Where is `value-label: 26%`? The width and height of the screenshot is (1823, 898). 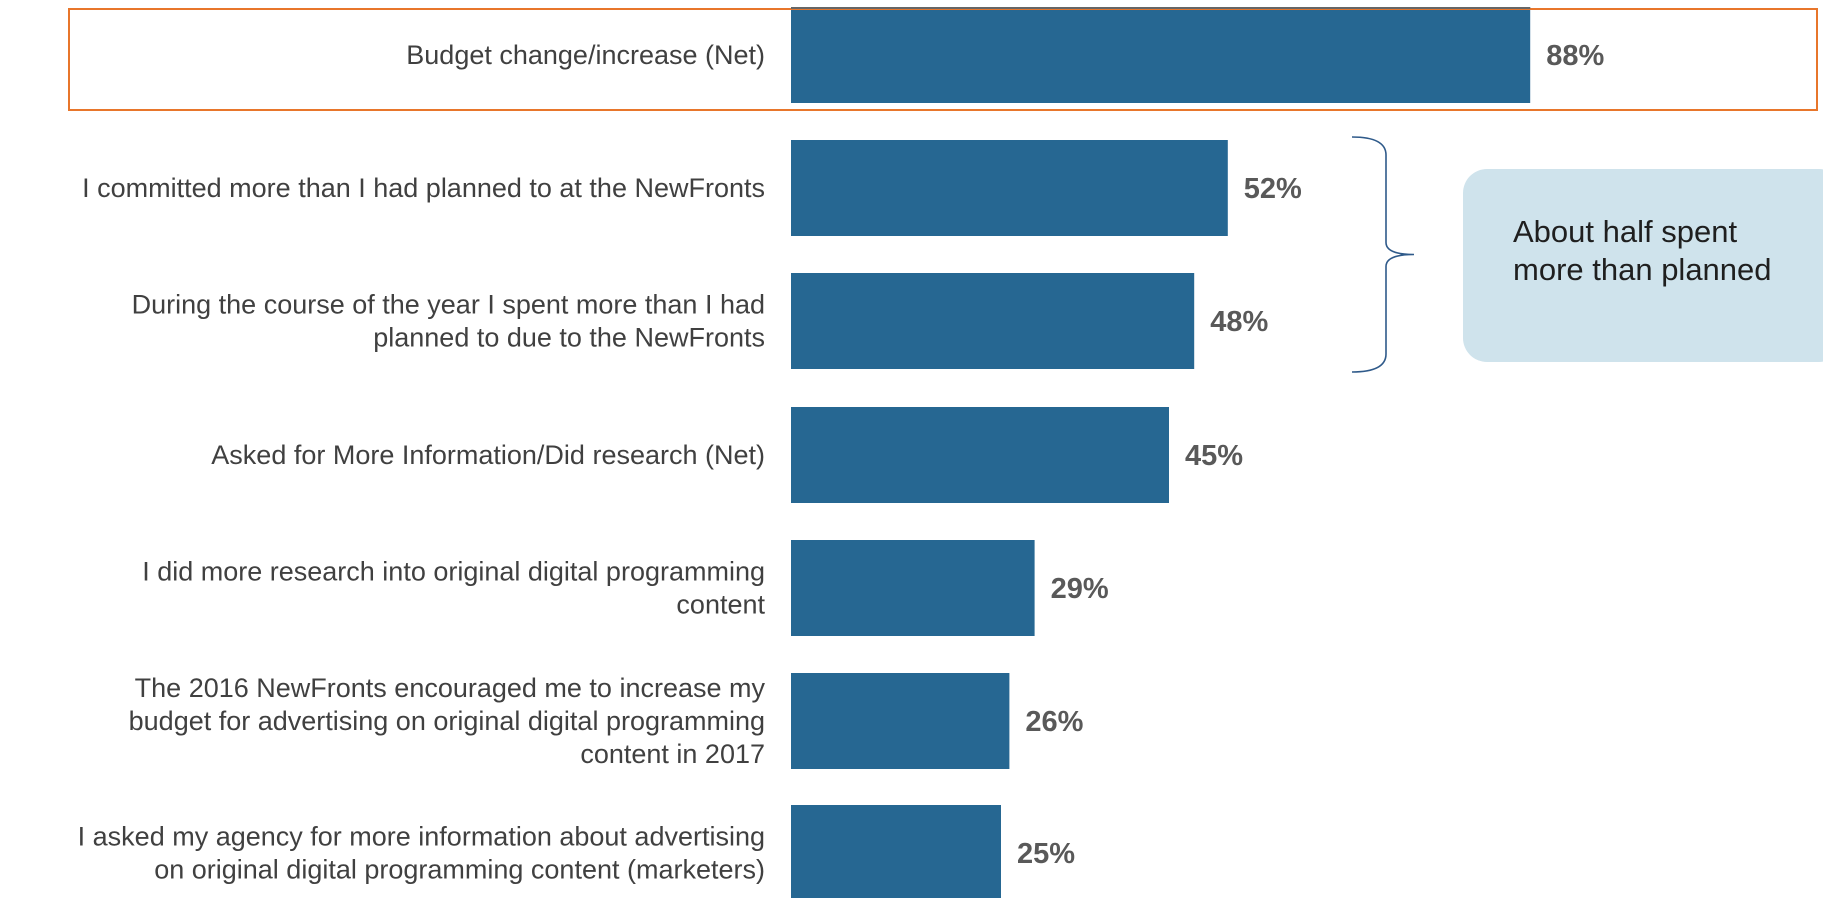
value-label: 26% is located at coordinates (1054, 722).